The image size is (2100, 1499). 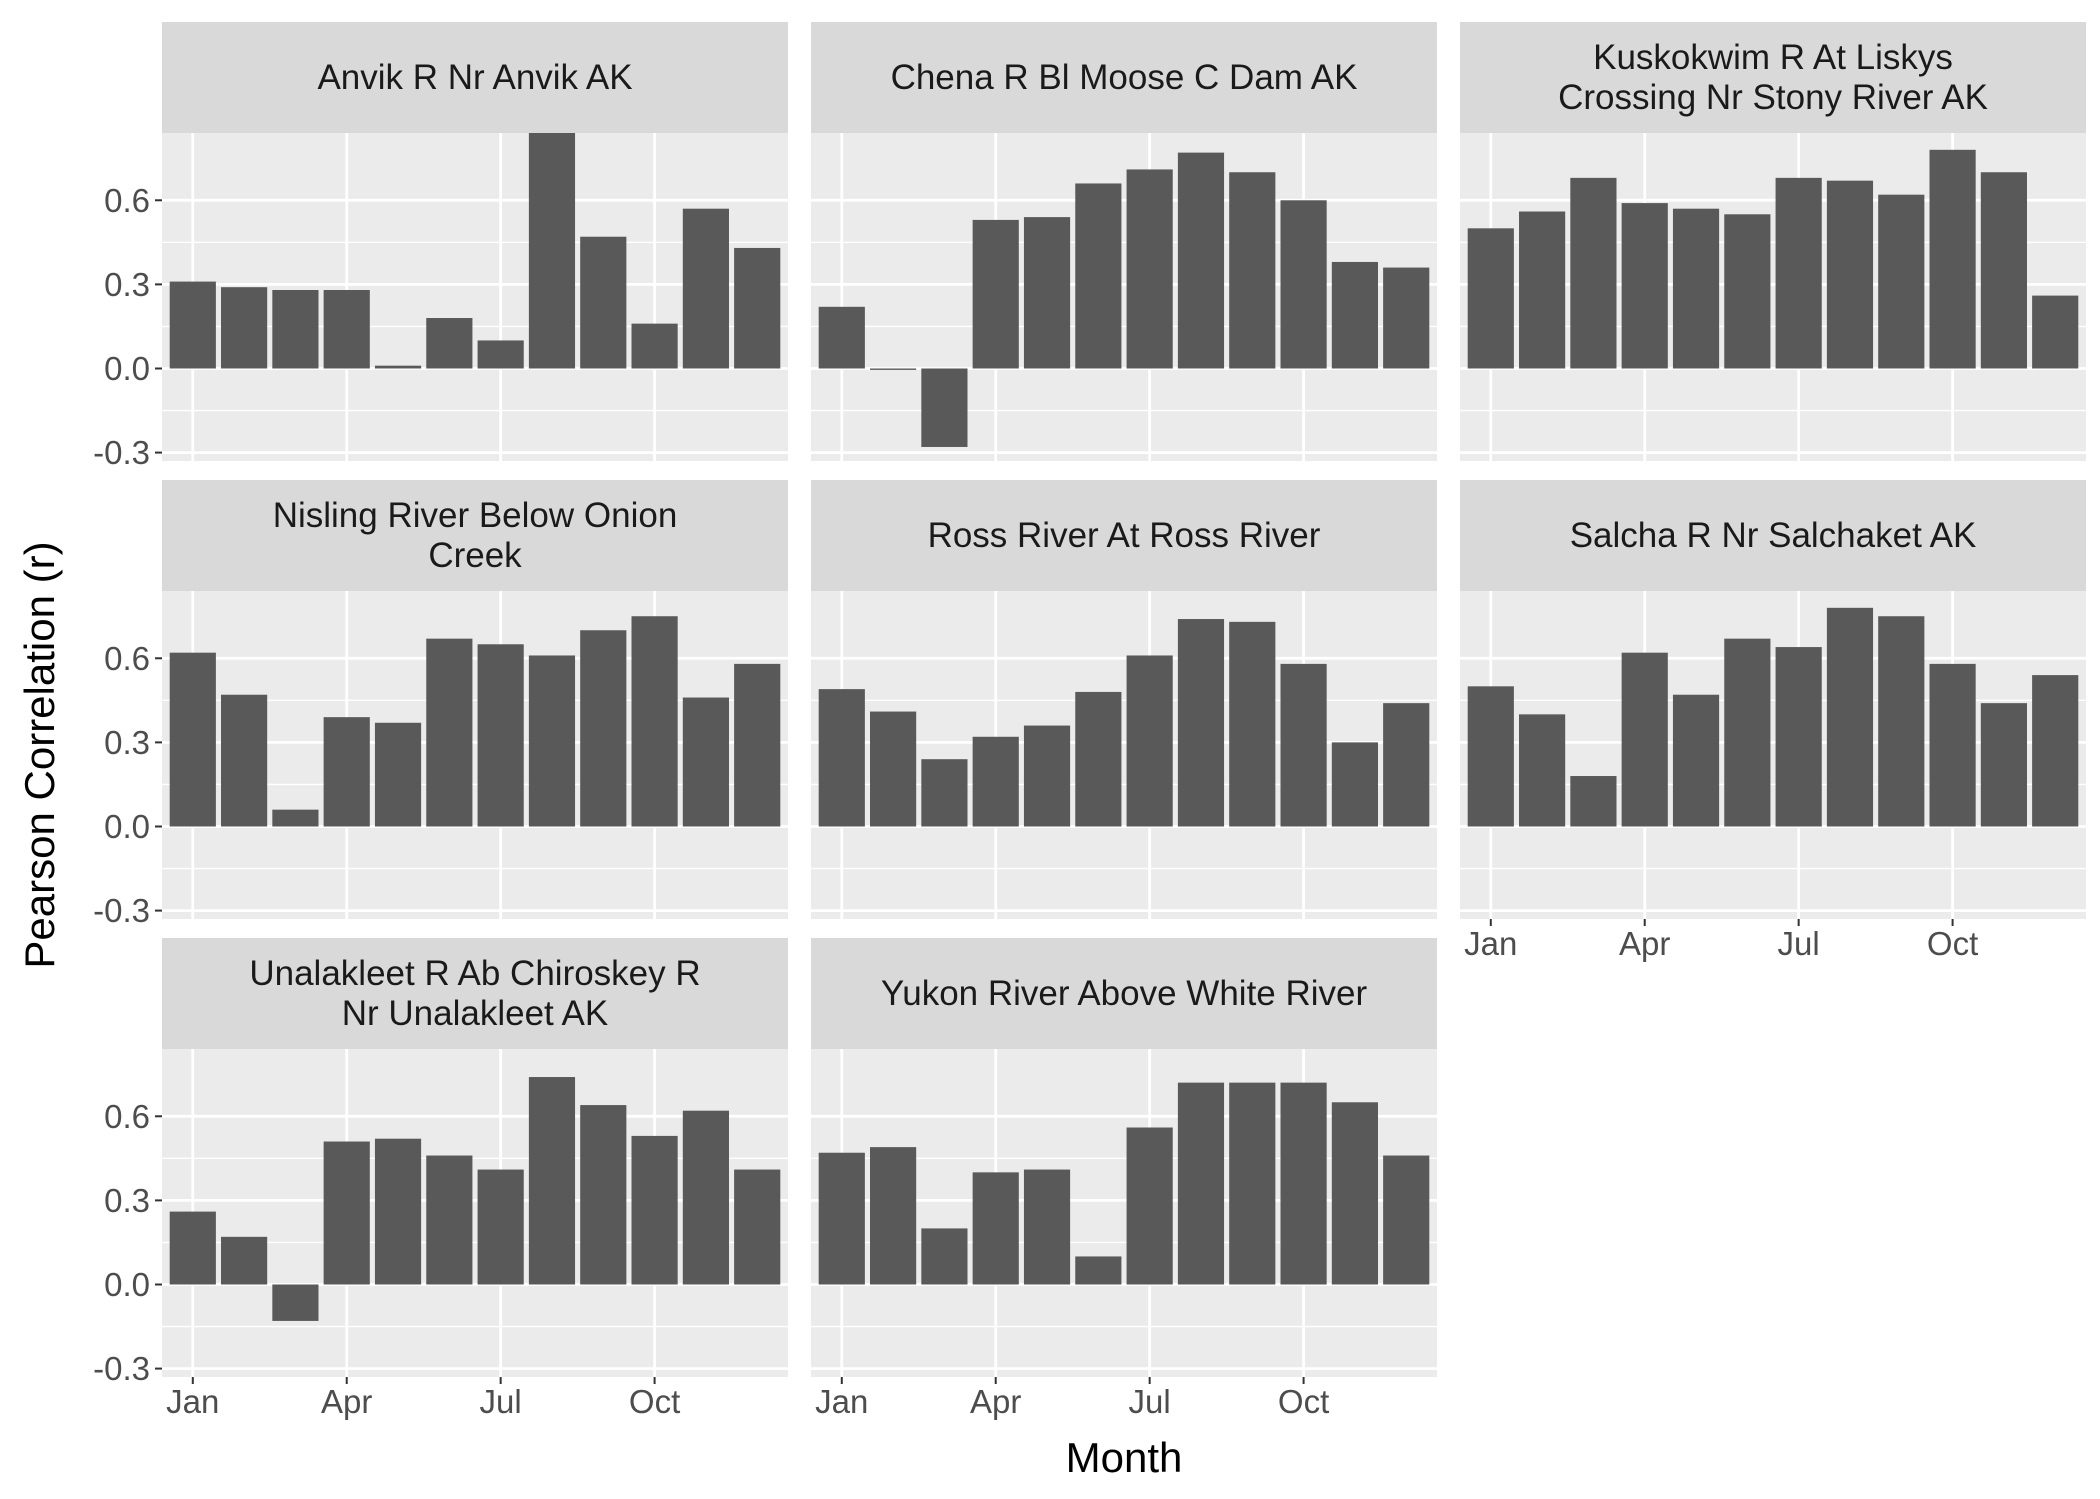 I want to click on y-axis-title: Pearson Correlation (r), so click(x=39, y=754).